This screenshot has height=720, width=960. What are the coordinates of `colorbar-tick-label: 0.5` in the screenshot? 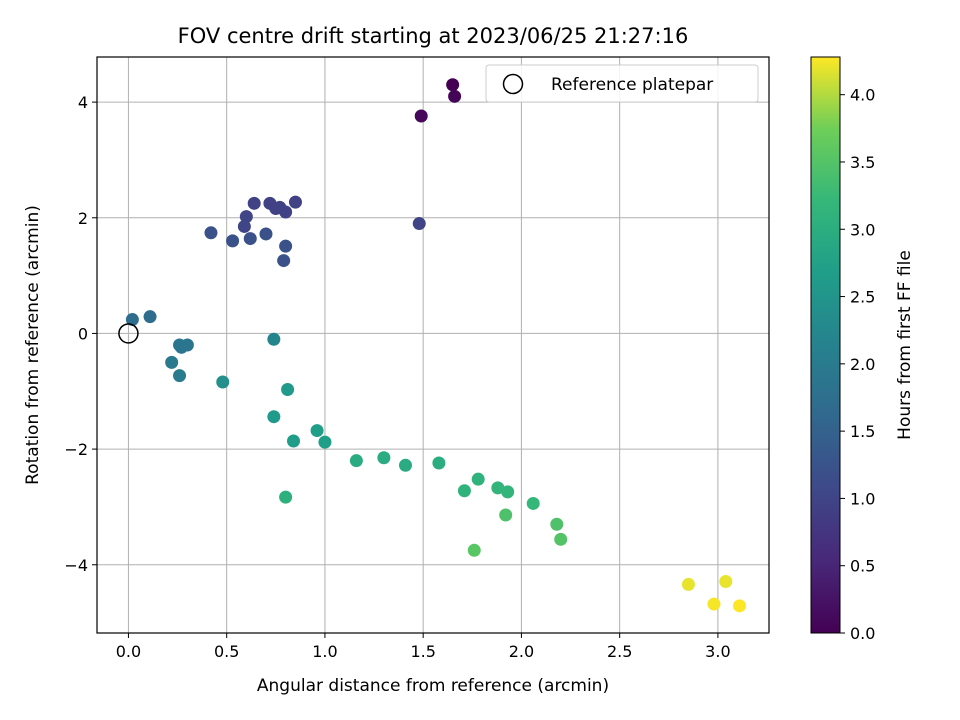 It's located at (862, 566).